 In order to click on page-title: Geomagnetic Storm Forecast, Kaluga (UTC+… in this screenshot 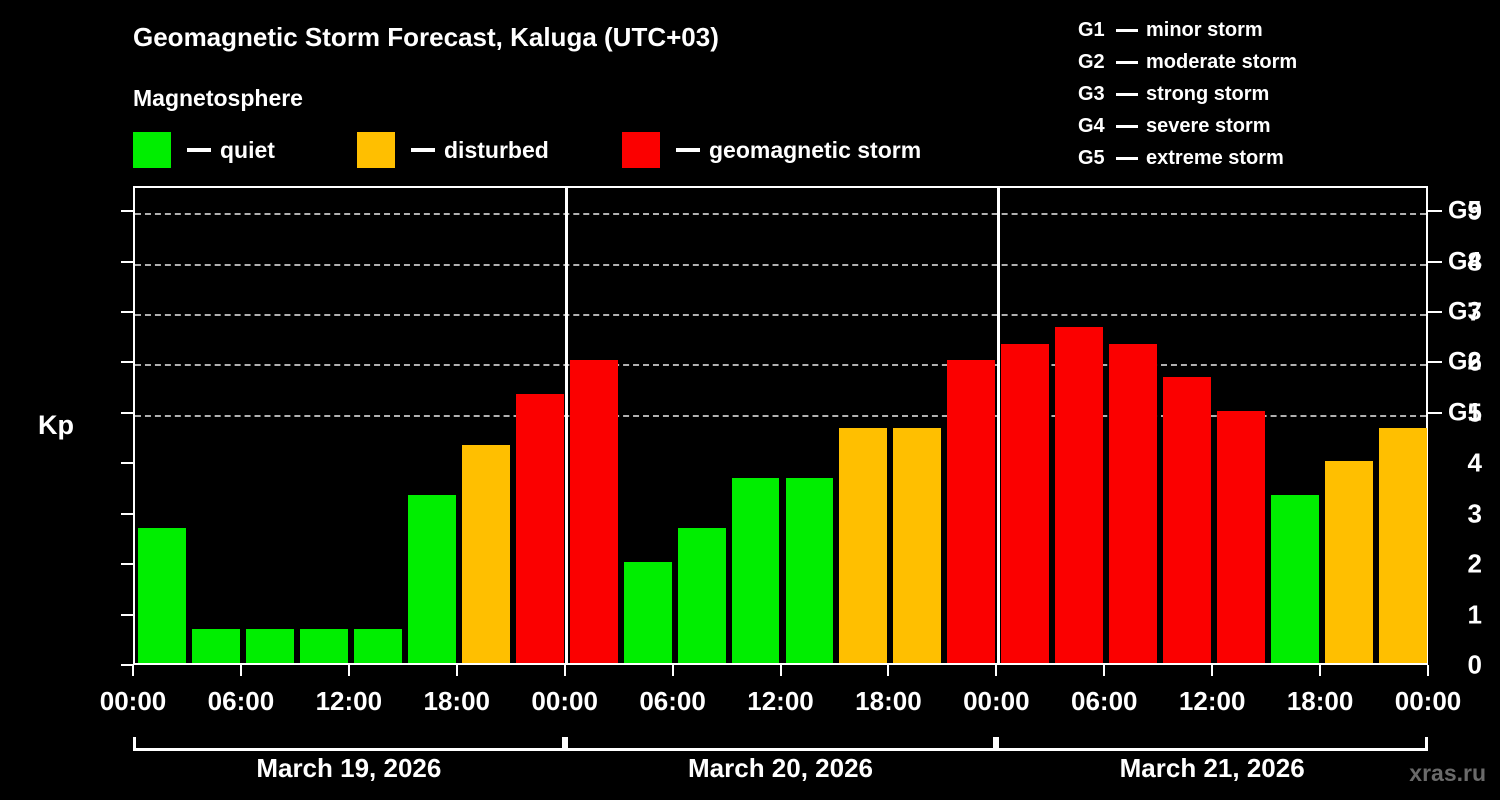, I will do `click(426, 37)`.